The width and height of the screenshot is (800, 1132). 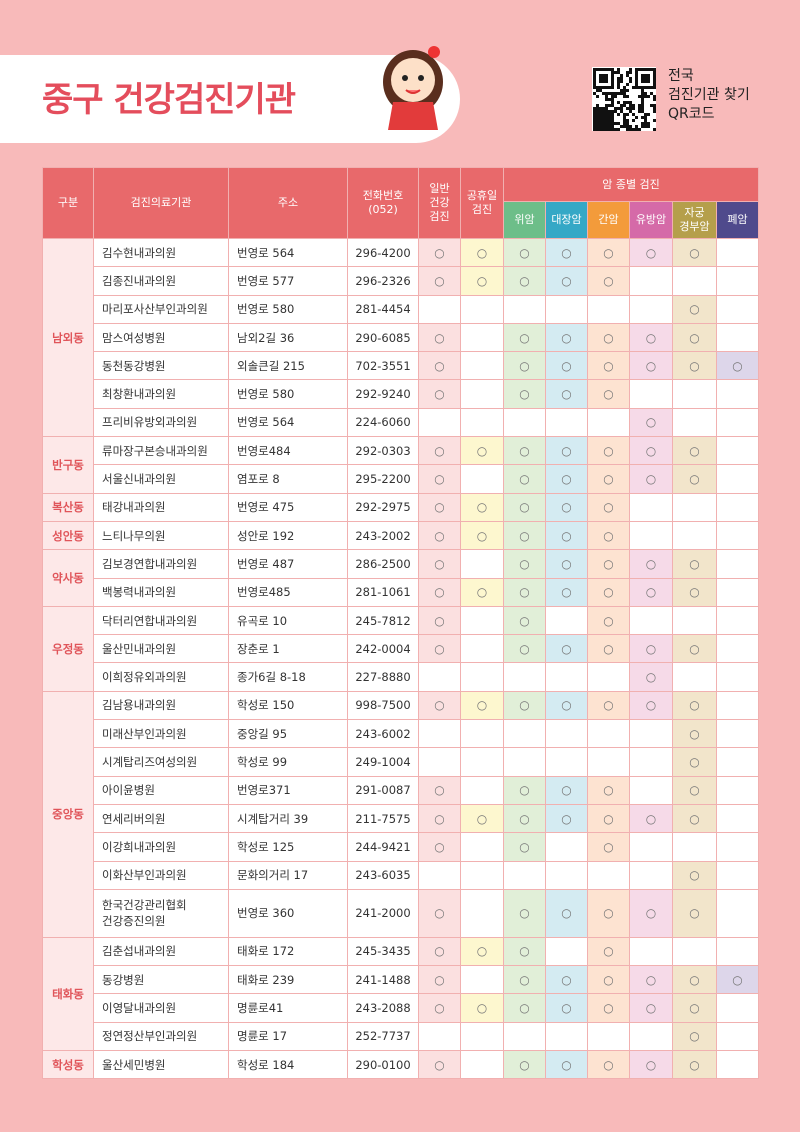 I want to click on phone: 296-2326, so click(x=383, y=281).